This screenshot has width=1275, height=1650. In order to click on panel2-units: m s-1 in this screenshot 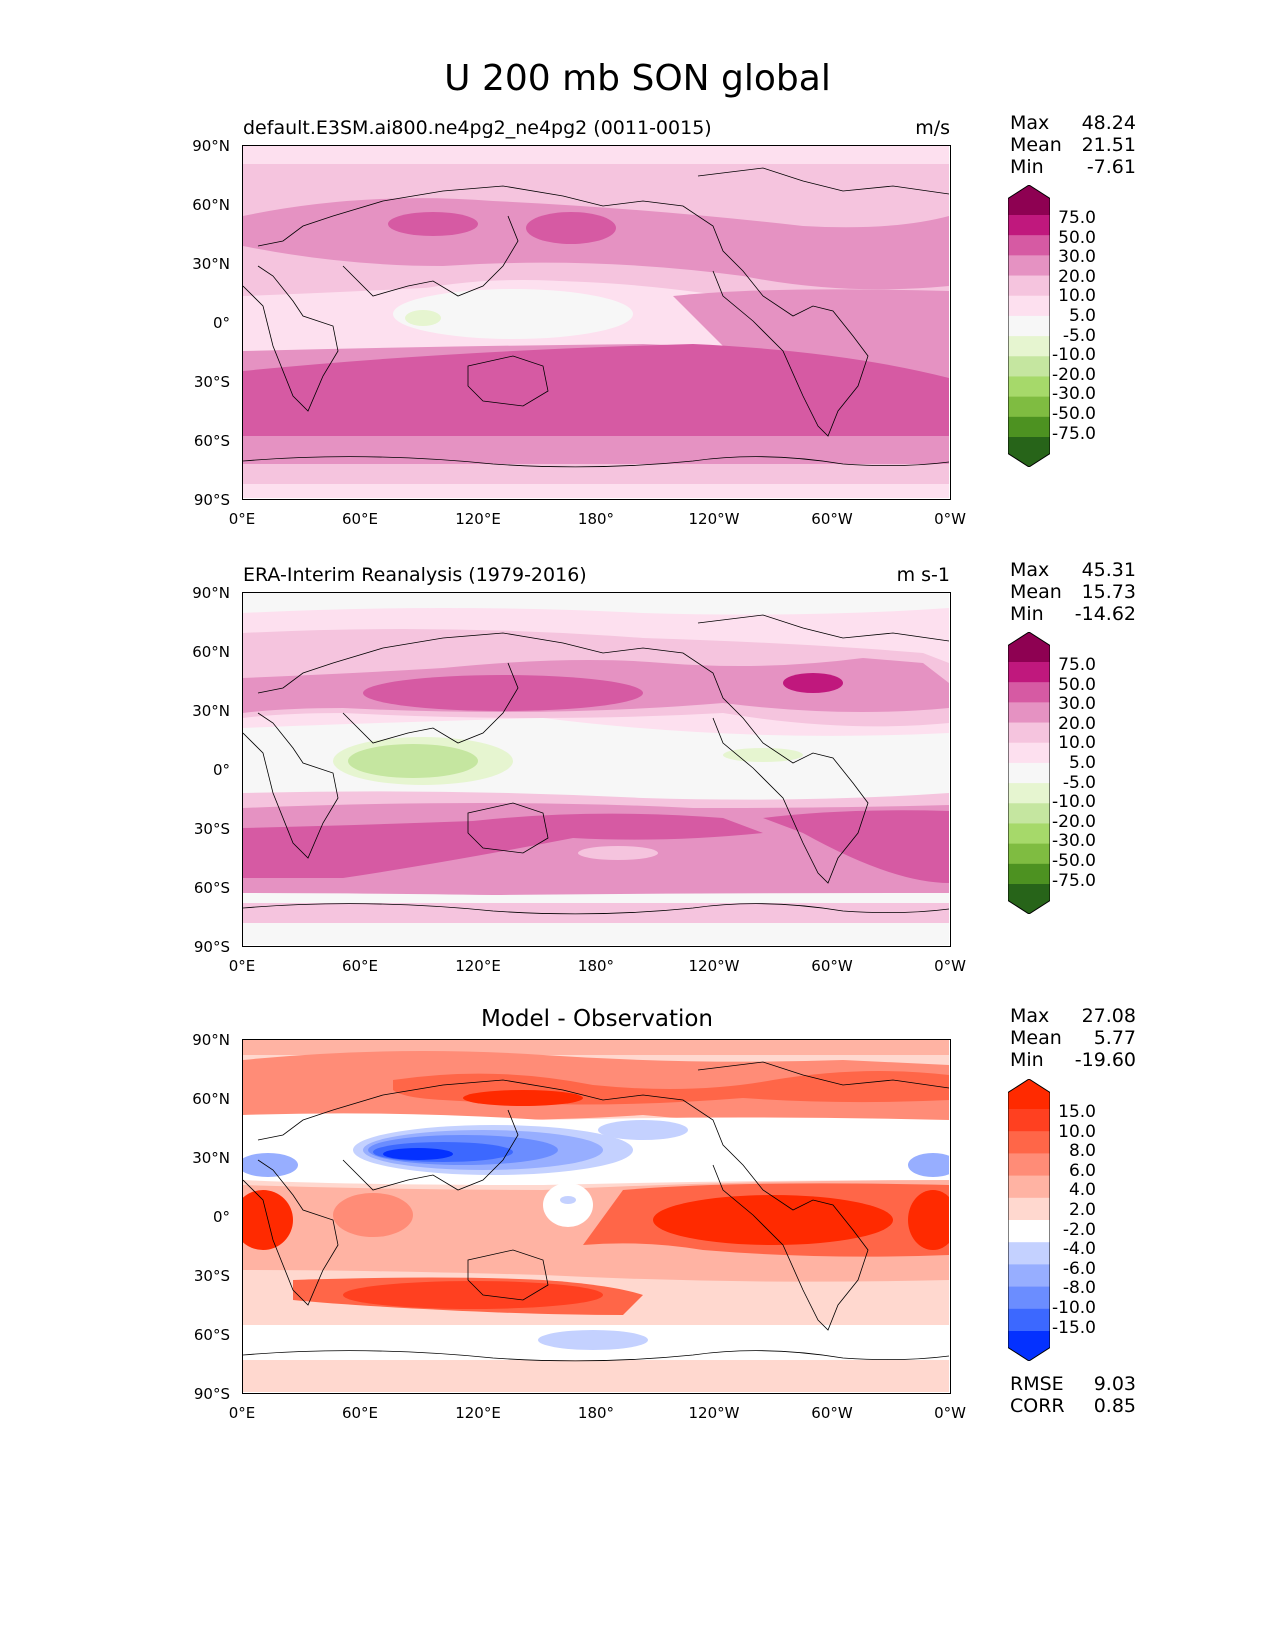, I will do `click(923, 575)`.